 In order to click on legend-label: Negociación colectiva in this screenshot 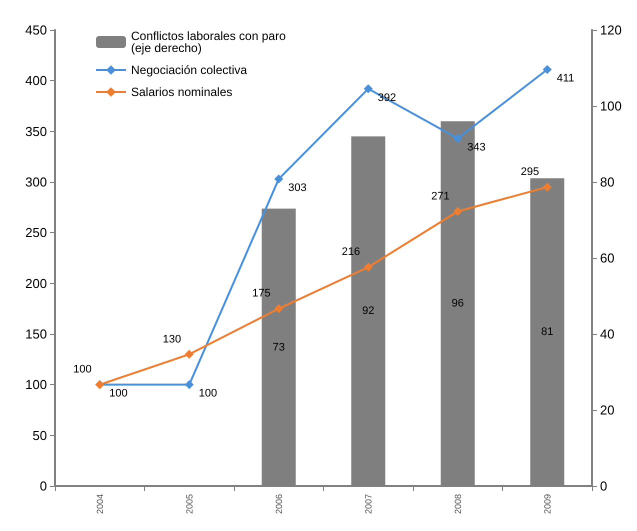, I will do `click(189, 70)`.